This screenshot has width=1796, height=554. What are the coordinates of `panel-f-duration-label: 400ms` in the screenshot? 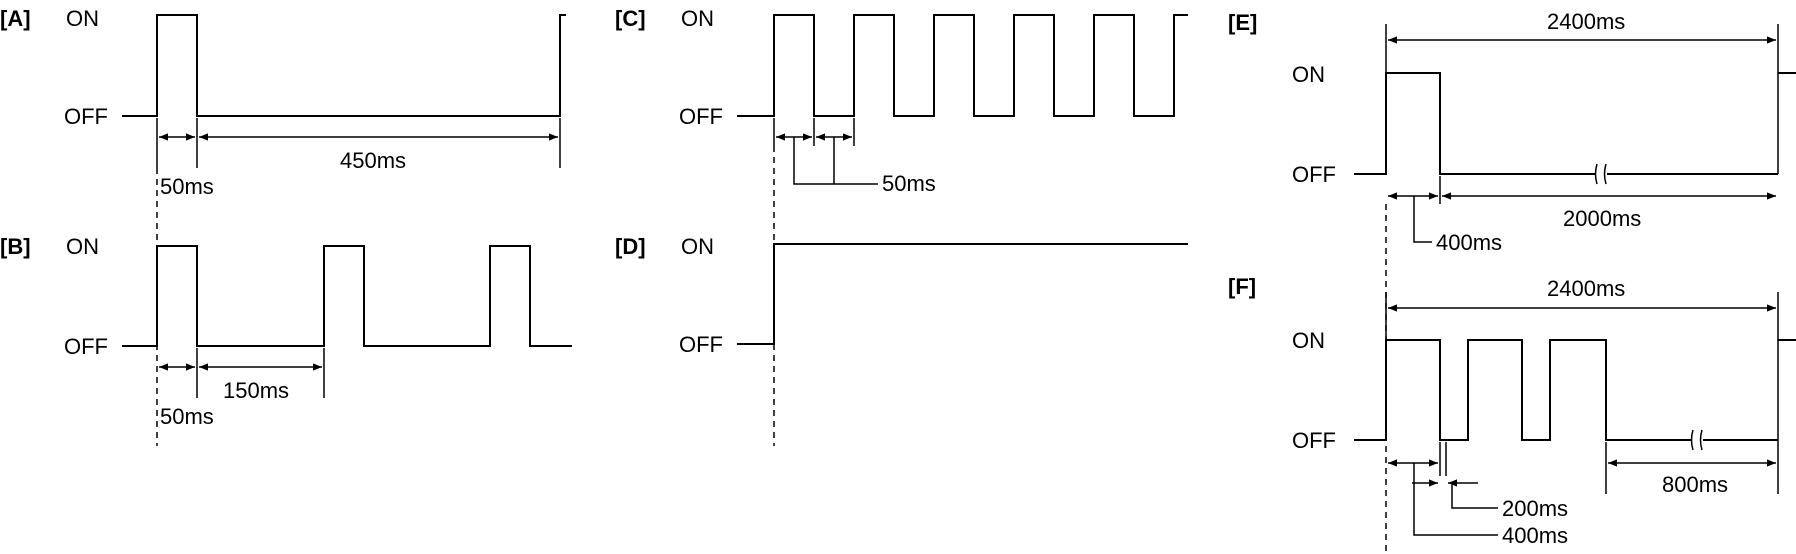 It's located at (1535, 535).